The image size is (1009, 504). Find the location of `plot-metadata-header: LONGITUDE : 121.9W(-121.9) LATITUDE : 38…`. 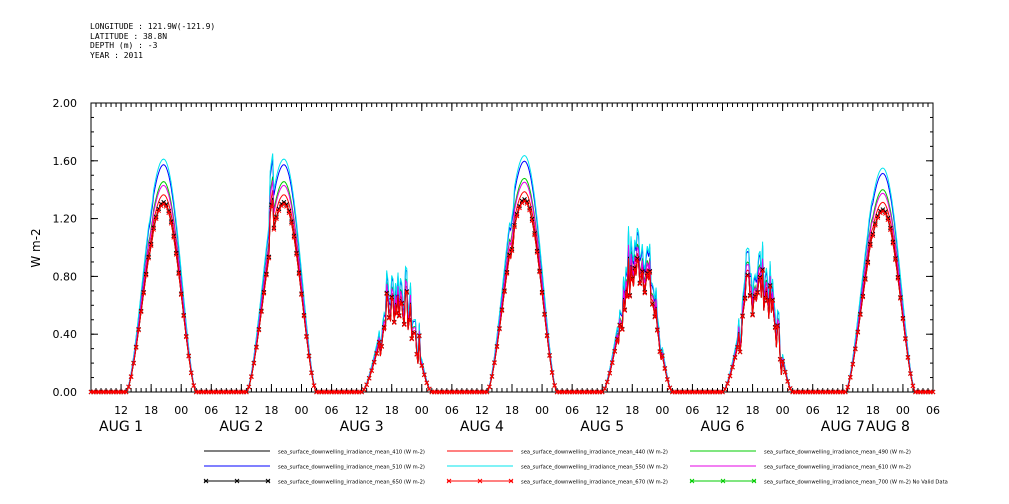

plot-metadata-header: LONGITUDE : 121.9W(-121.9) LATITUDE : 38… is located at coordinates (152, 41).